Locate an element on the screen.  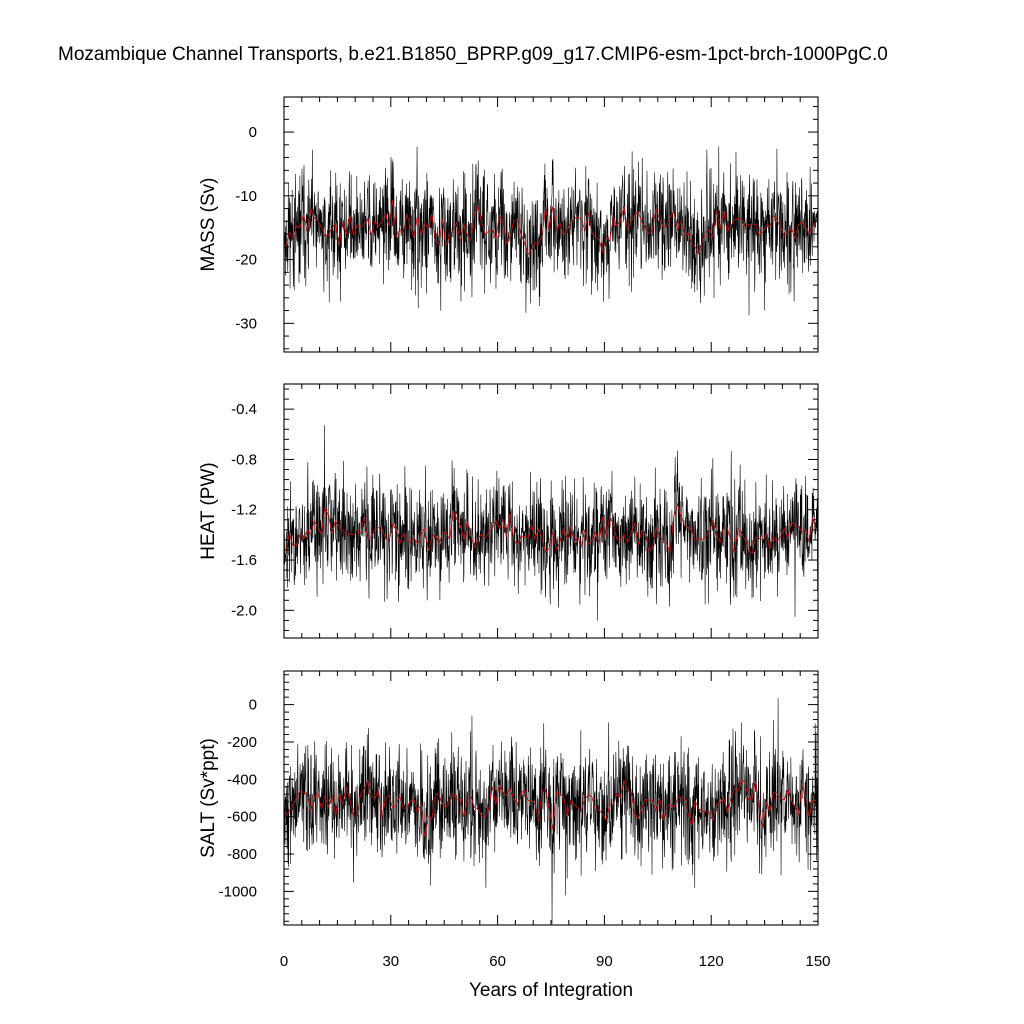
y-tick-label-salt: -600 is located at coordinates (242, 817).